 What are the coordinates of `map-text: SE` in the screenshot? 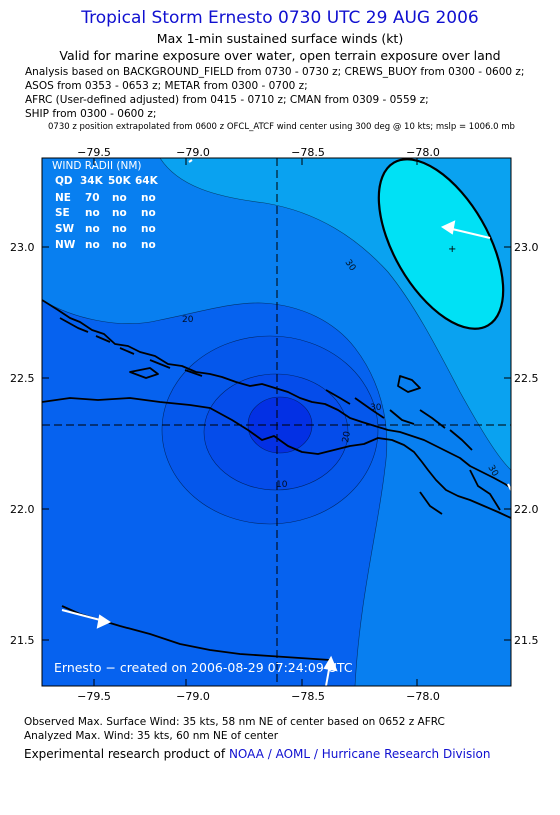 It's located at (62, 213).